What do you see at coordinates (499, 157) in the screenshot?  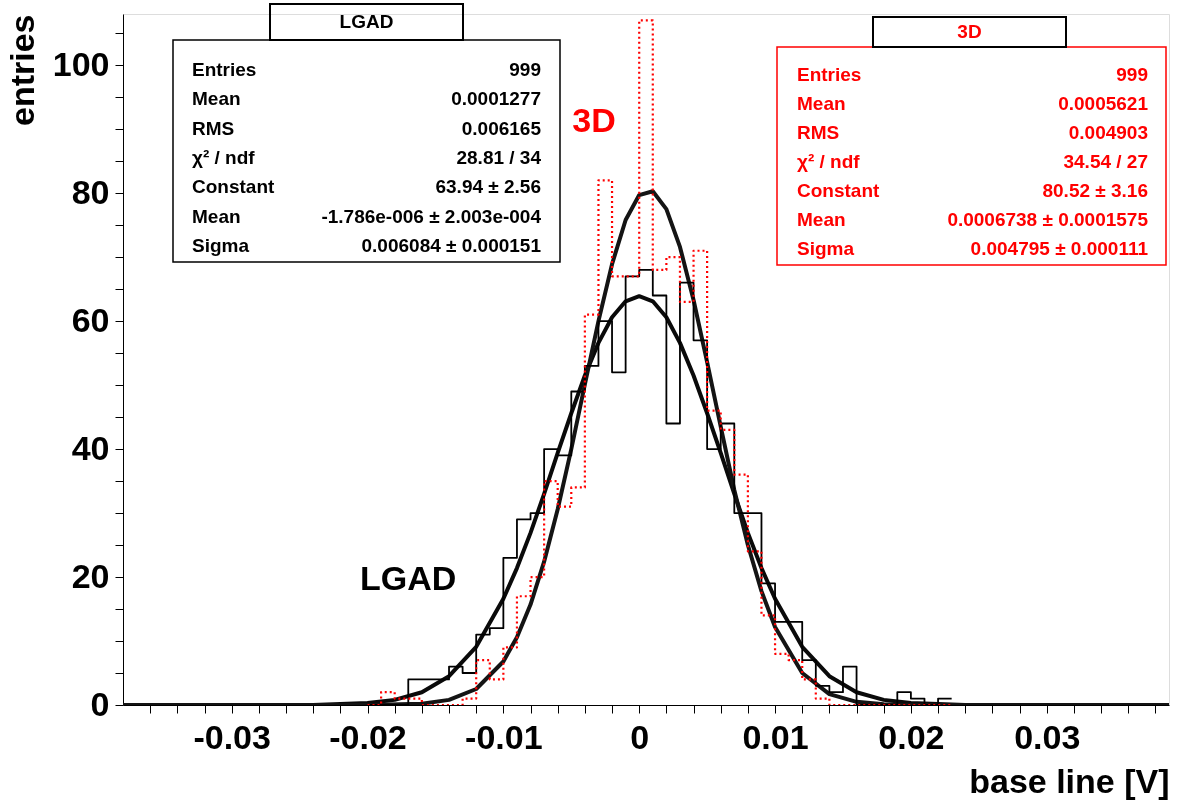 I see `annotation: 28.81 / 34` at bounding box center [499, 157].